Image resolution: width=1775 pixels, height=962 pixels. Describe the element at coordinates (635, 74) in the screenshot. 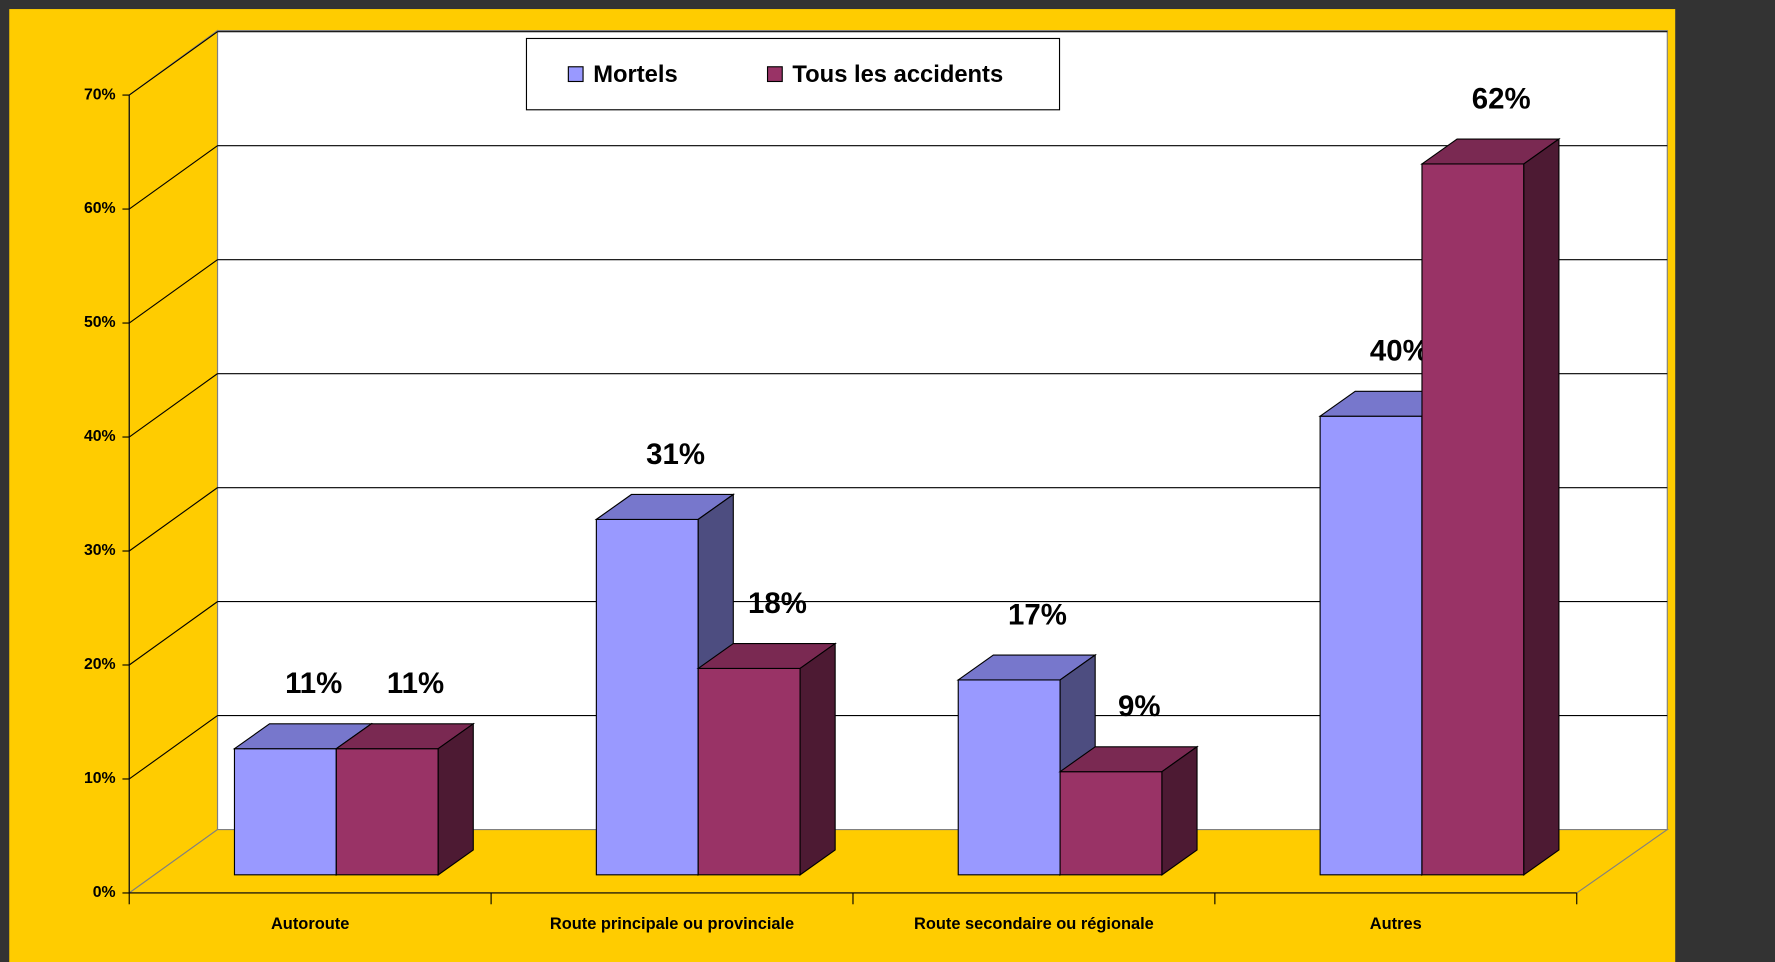

I see `legend-label: Mortels` at that location.